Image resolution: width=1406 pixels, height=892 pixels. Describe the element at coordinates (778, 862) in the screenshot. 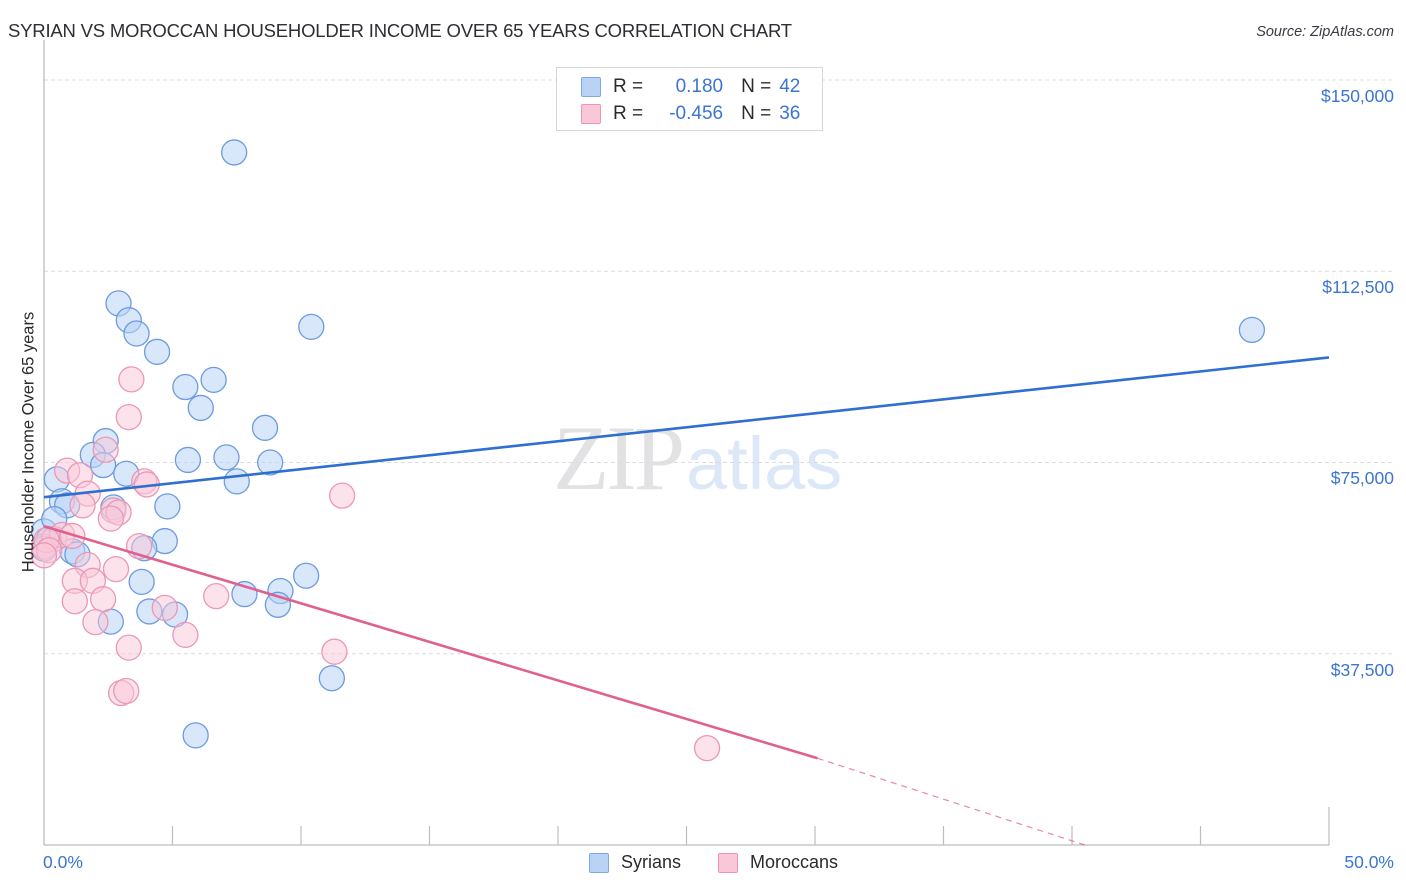

I see `legend-item-moroccans: Moroccans` at that location.